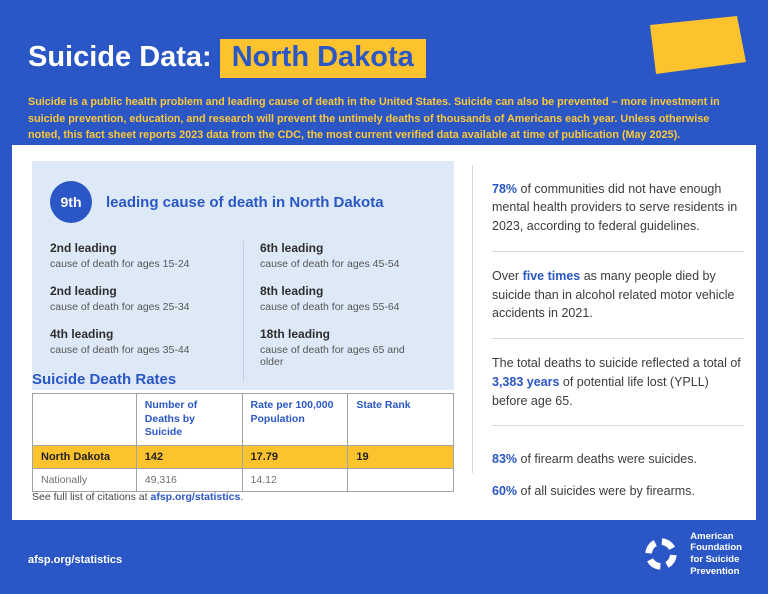 This screenshot has width=768, height=594. I want to click on cause-detail: cause of death for ages 25-34, so click(120, 307).